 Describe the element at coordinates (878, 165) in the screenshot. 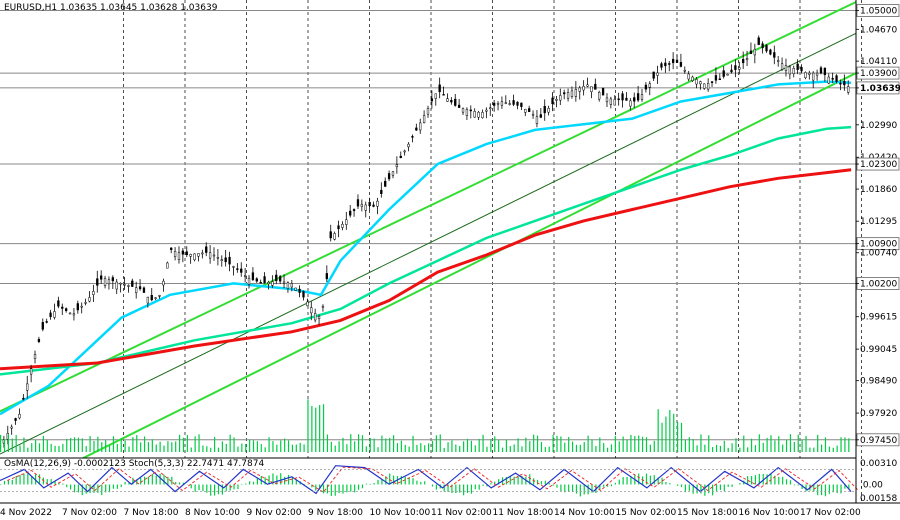

I see `price-tick-label: 1.02300` at that location.